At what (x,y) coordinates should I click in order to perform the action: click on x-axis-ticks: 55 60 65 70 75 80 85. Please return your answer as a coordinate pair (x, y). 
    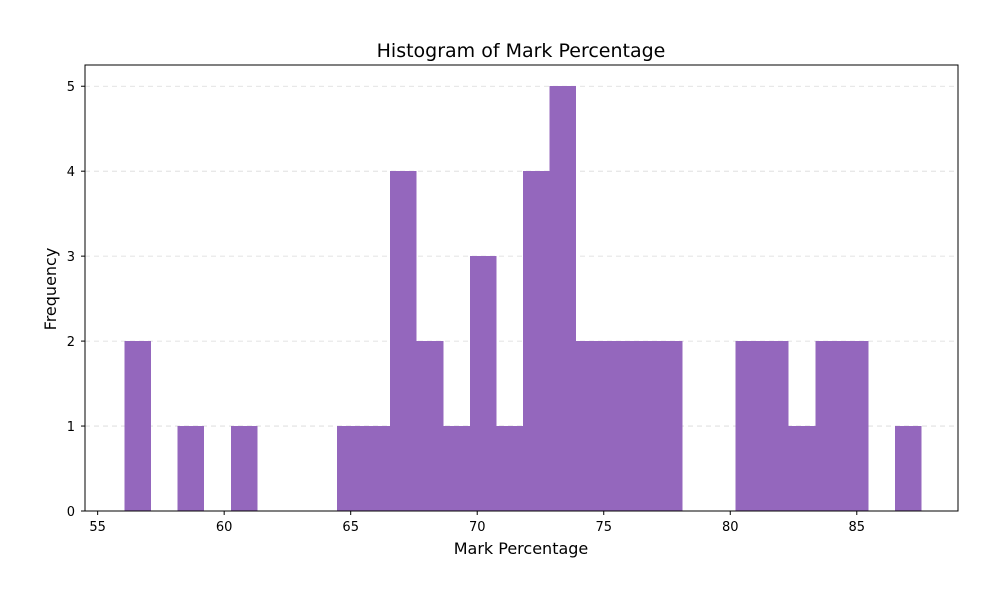
    Looking at the image, I should click on (477, 523).